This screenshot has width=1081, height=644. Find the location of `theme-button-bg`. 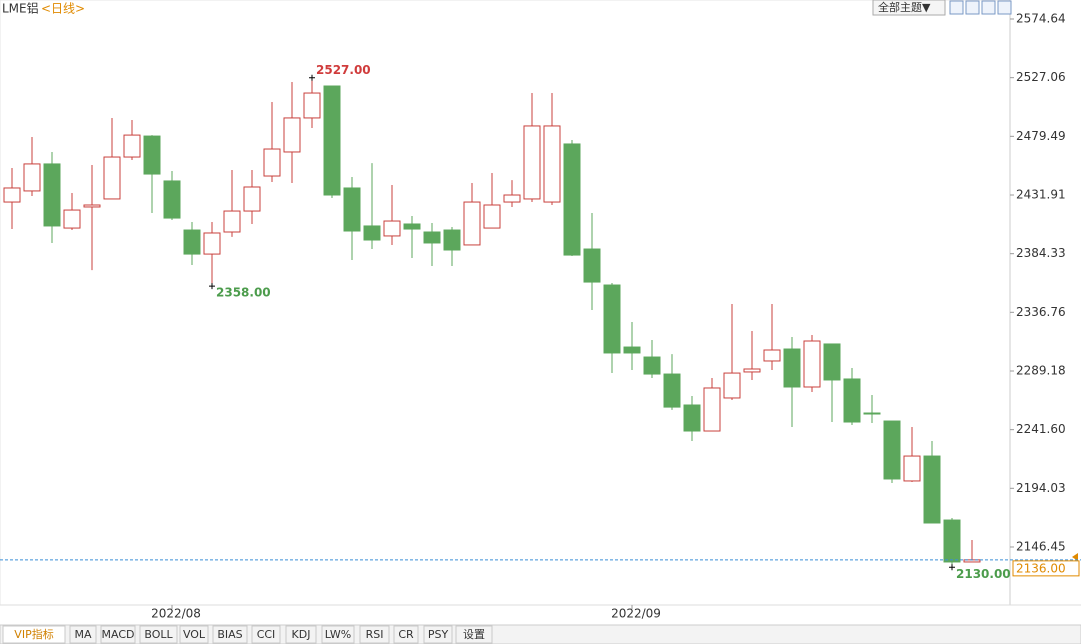

theme-button-bg is located at coordinates (909, 8).